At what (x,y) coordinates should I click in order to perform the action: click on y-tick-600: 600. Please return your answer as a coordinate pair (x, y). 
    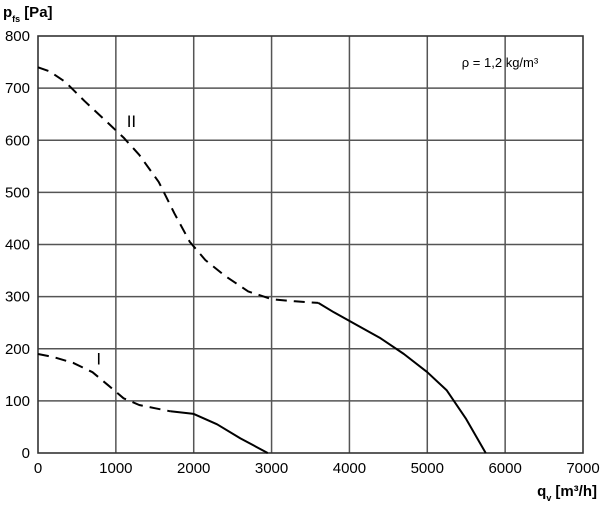
    Looking at the image, I should click on (17, 140).